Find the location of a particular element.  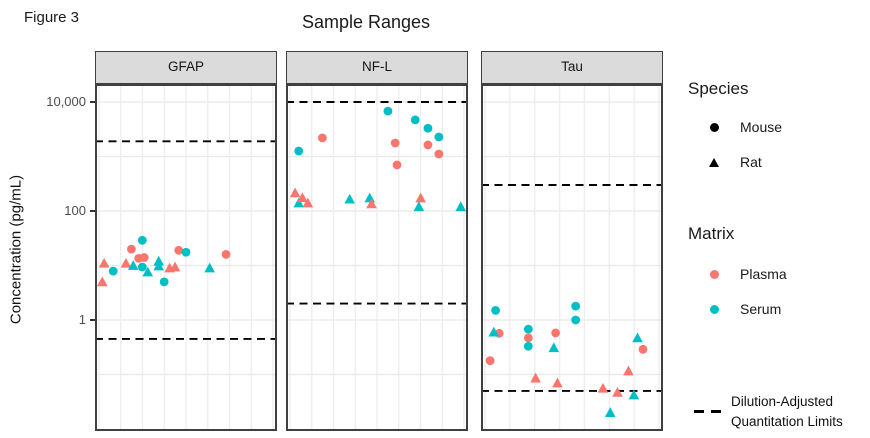

legend-item-label: Rat is located at coordinates (751, 162).